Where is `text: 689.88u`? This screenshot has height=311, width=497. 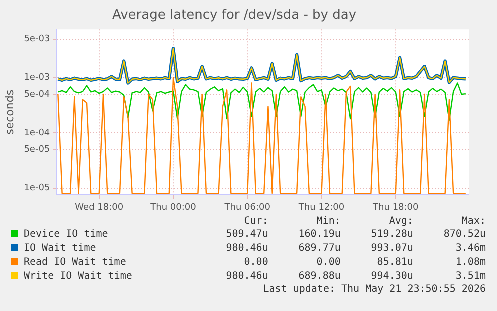 text: 689.88u is located at coordinates (319, 277).